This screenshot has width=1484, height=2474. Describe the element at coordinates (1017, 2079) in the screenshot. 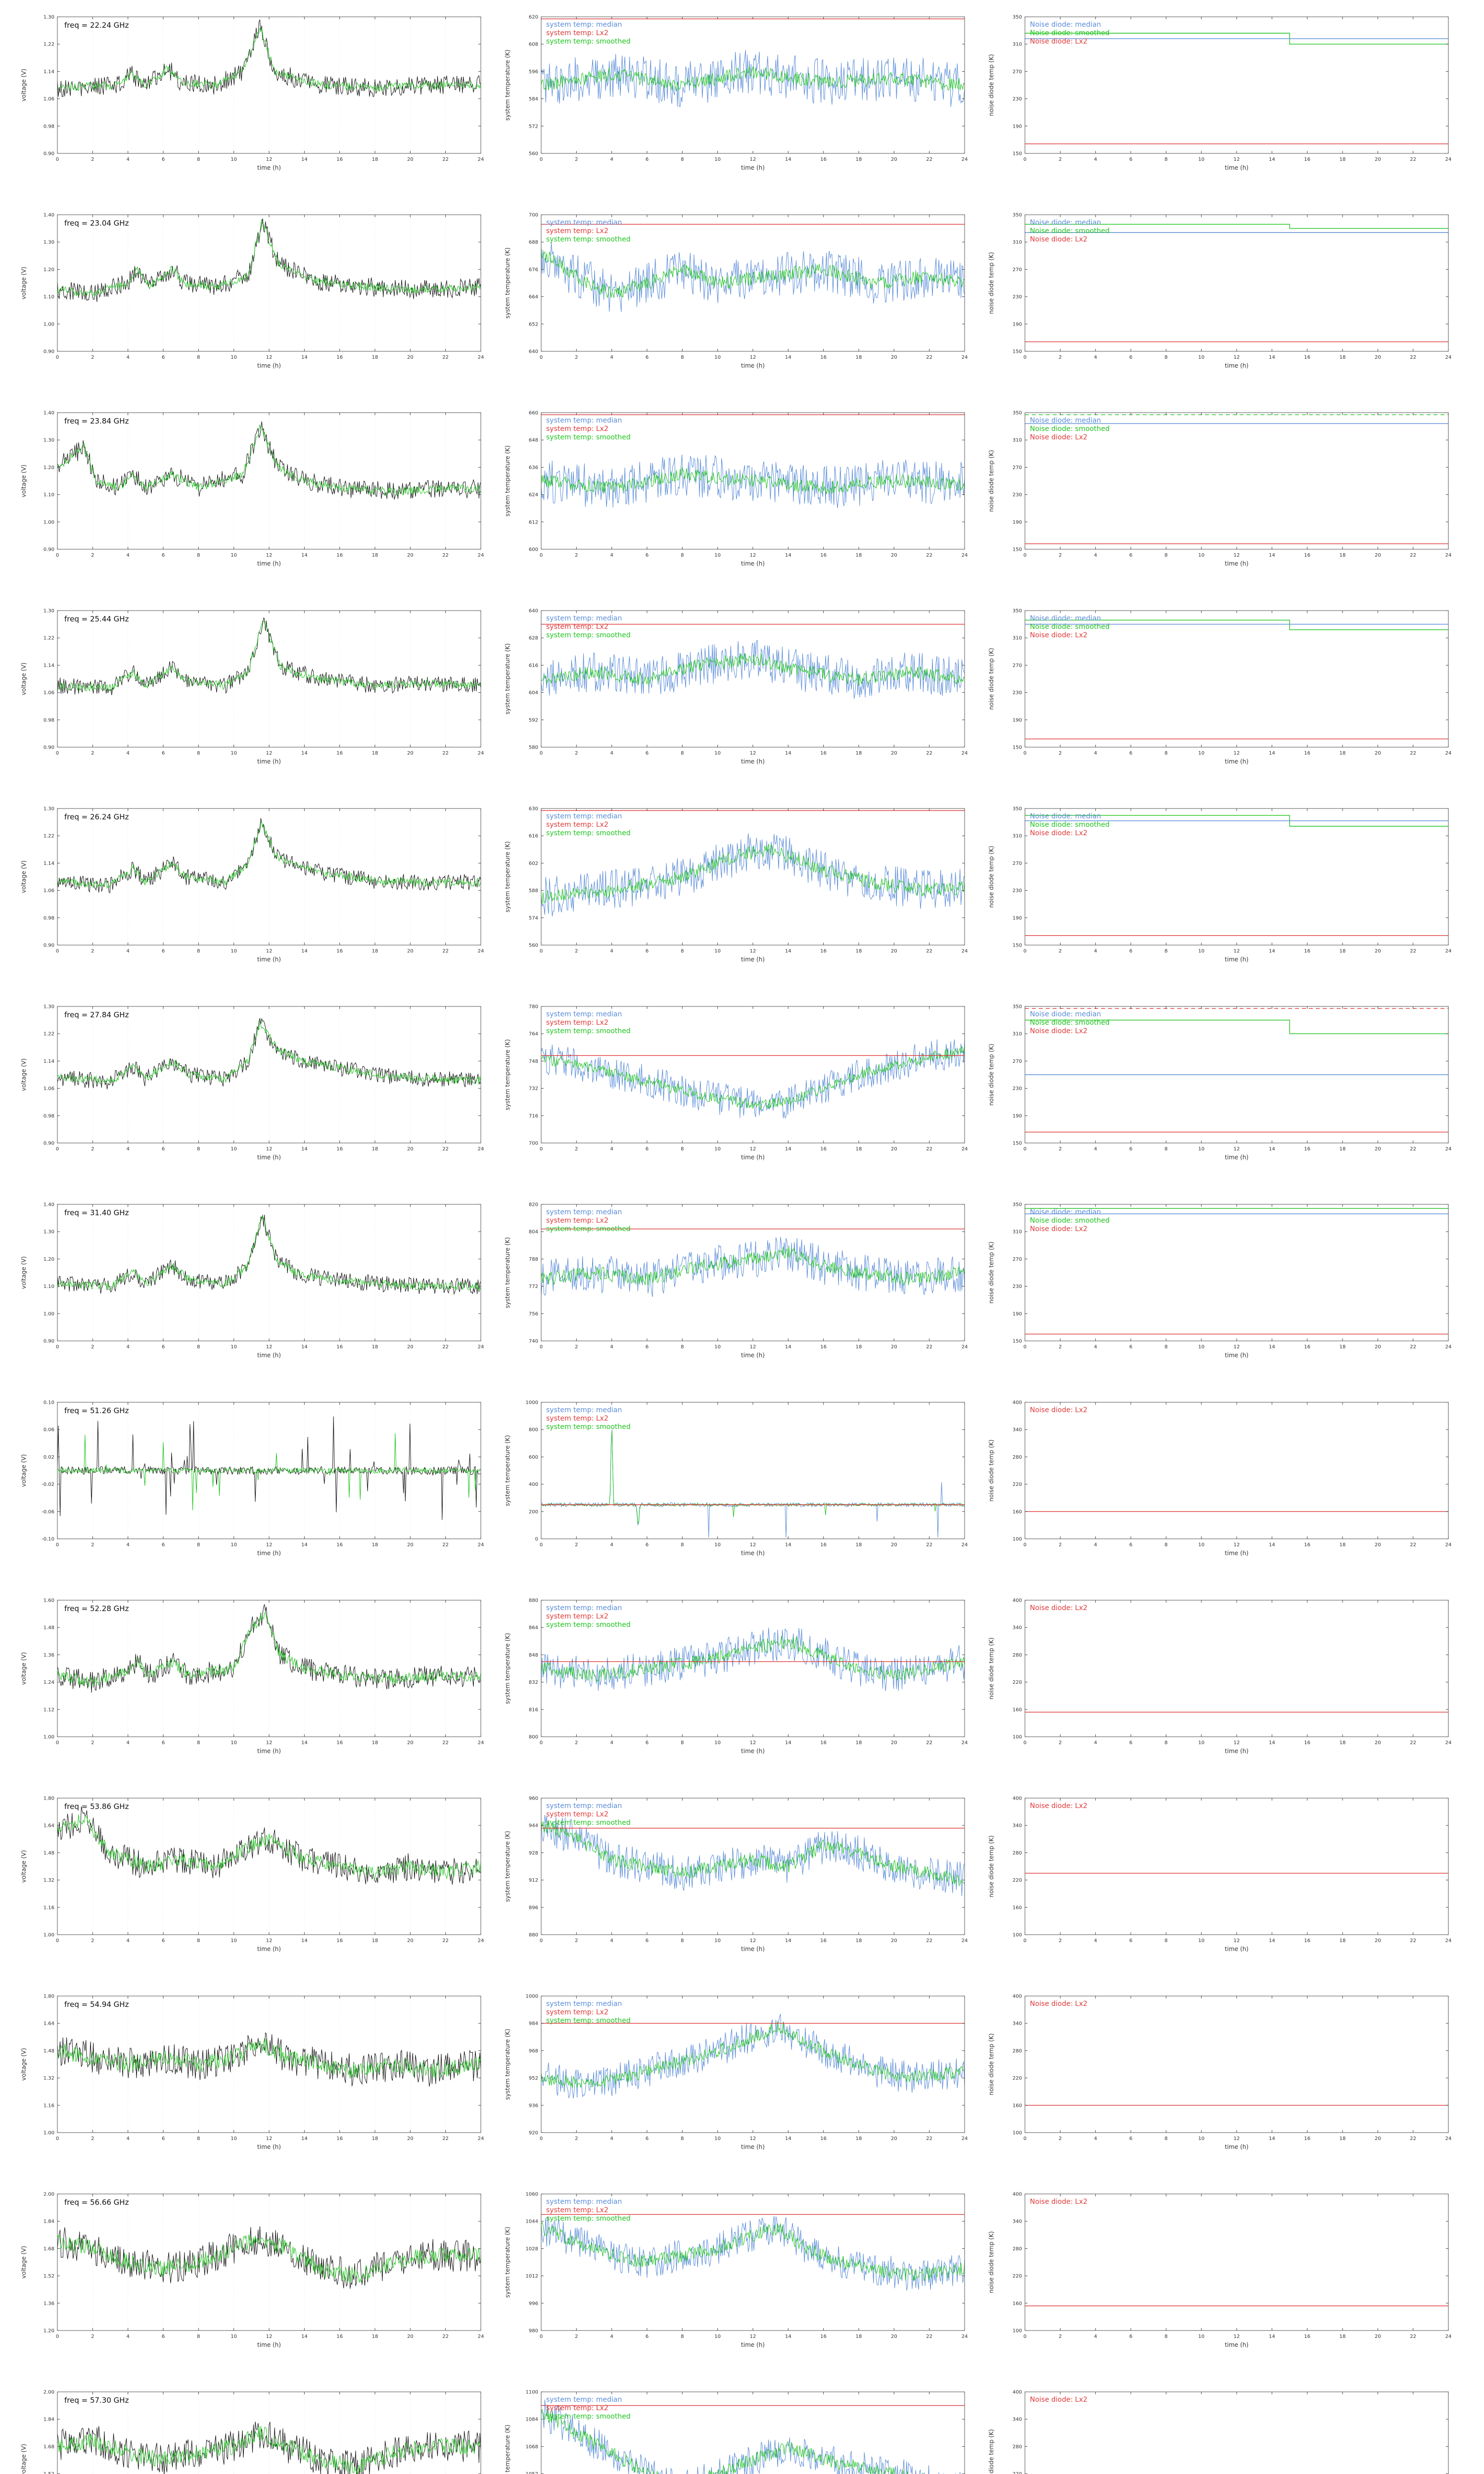

I see `y-tick-label: 220` at that location.